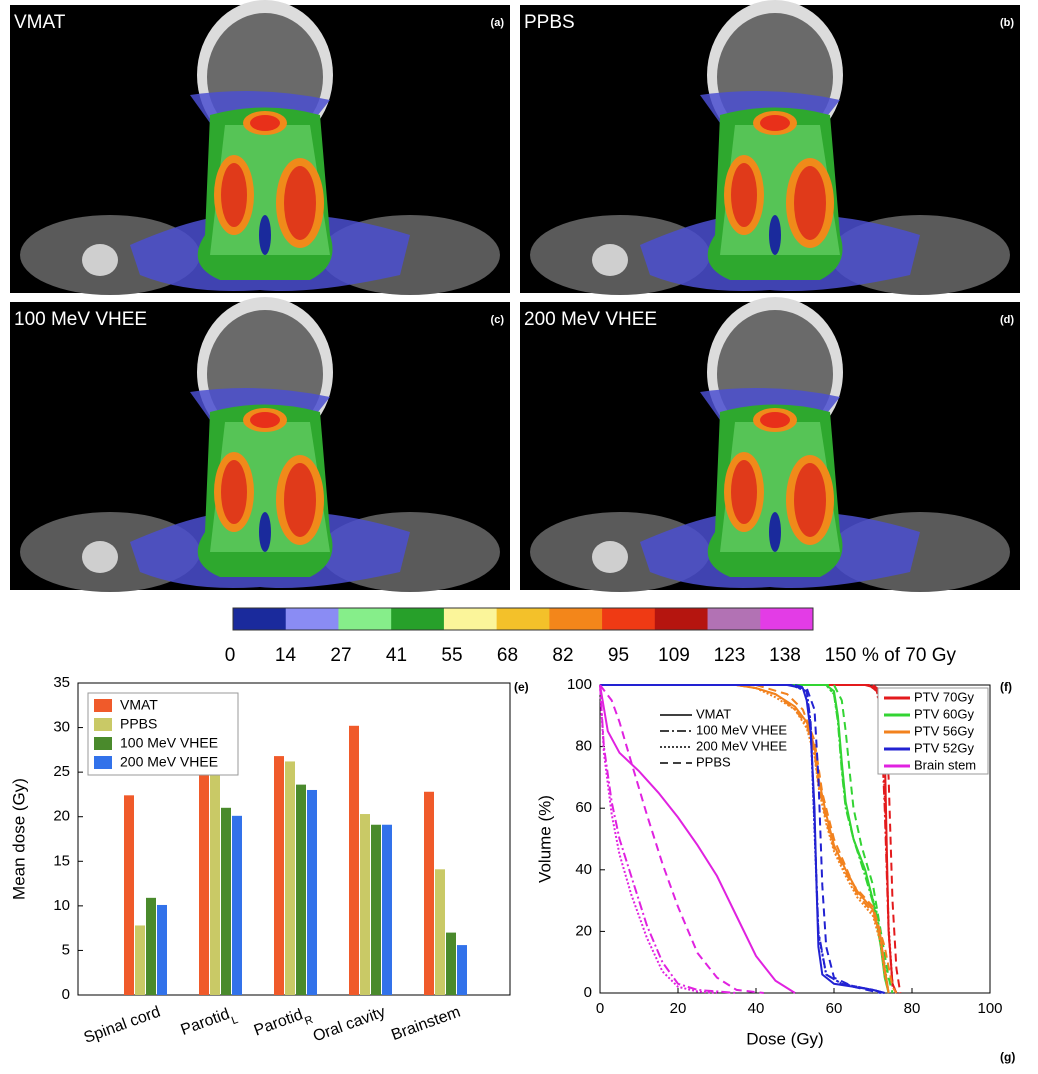 The width and height of the screenshot is (1038, 1074). I want to click on y-tick-label: 0, so click(66, 994).